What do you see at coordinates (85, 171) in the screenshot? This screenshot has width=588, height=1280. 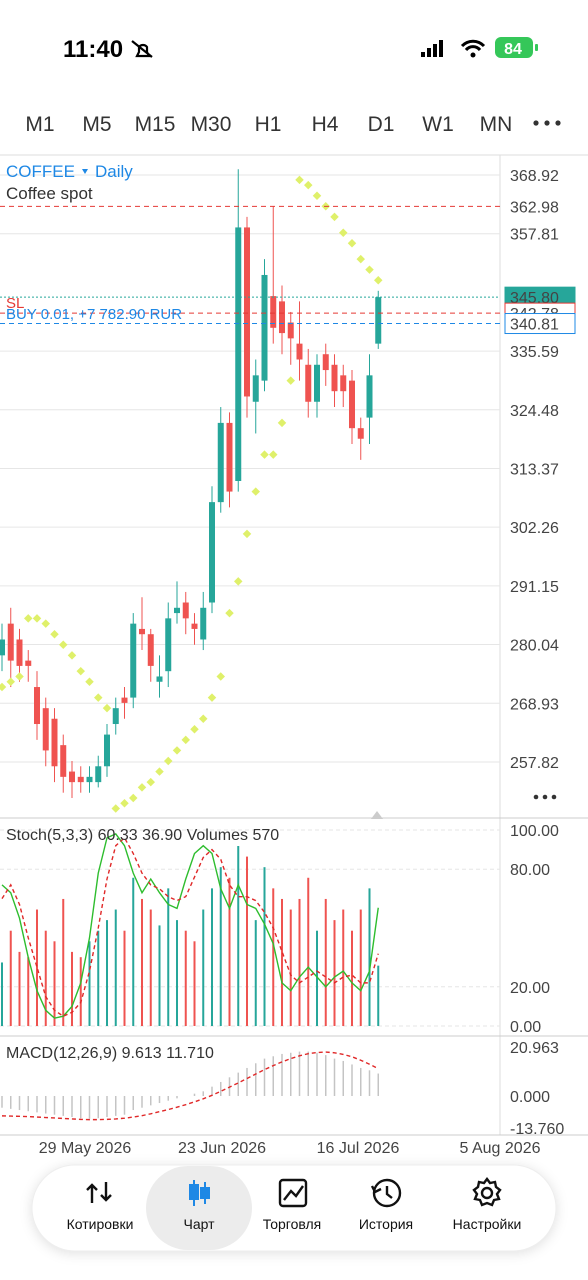 I see `symbol-dropdown` at bounding box center [85, 171].